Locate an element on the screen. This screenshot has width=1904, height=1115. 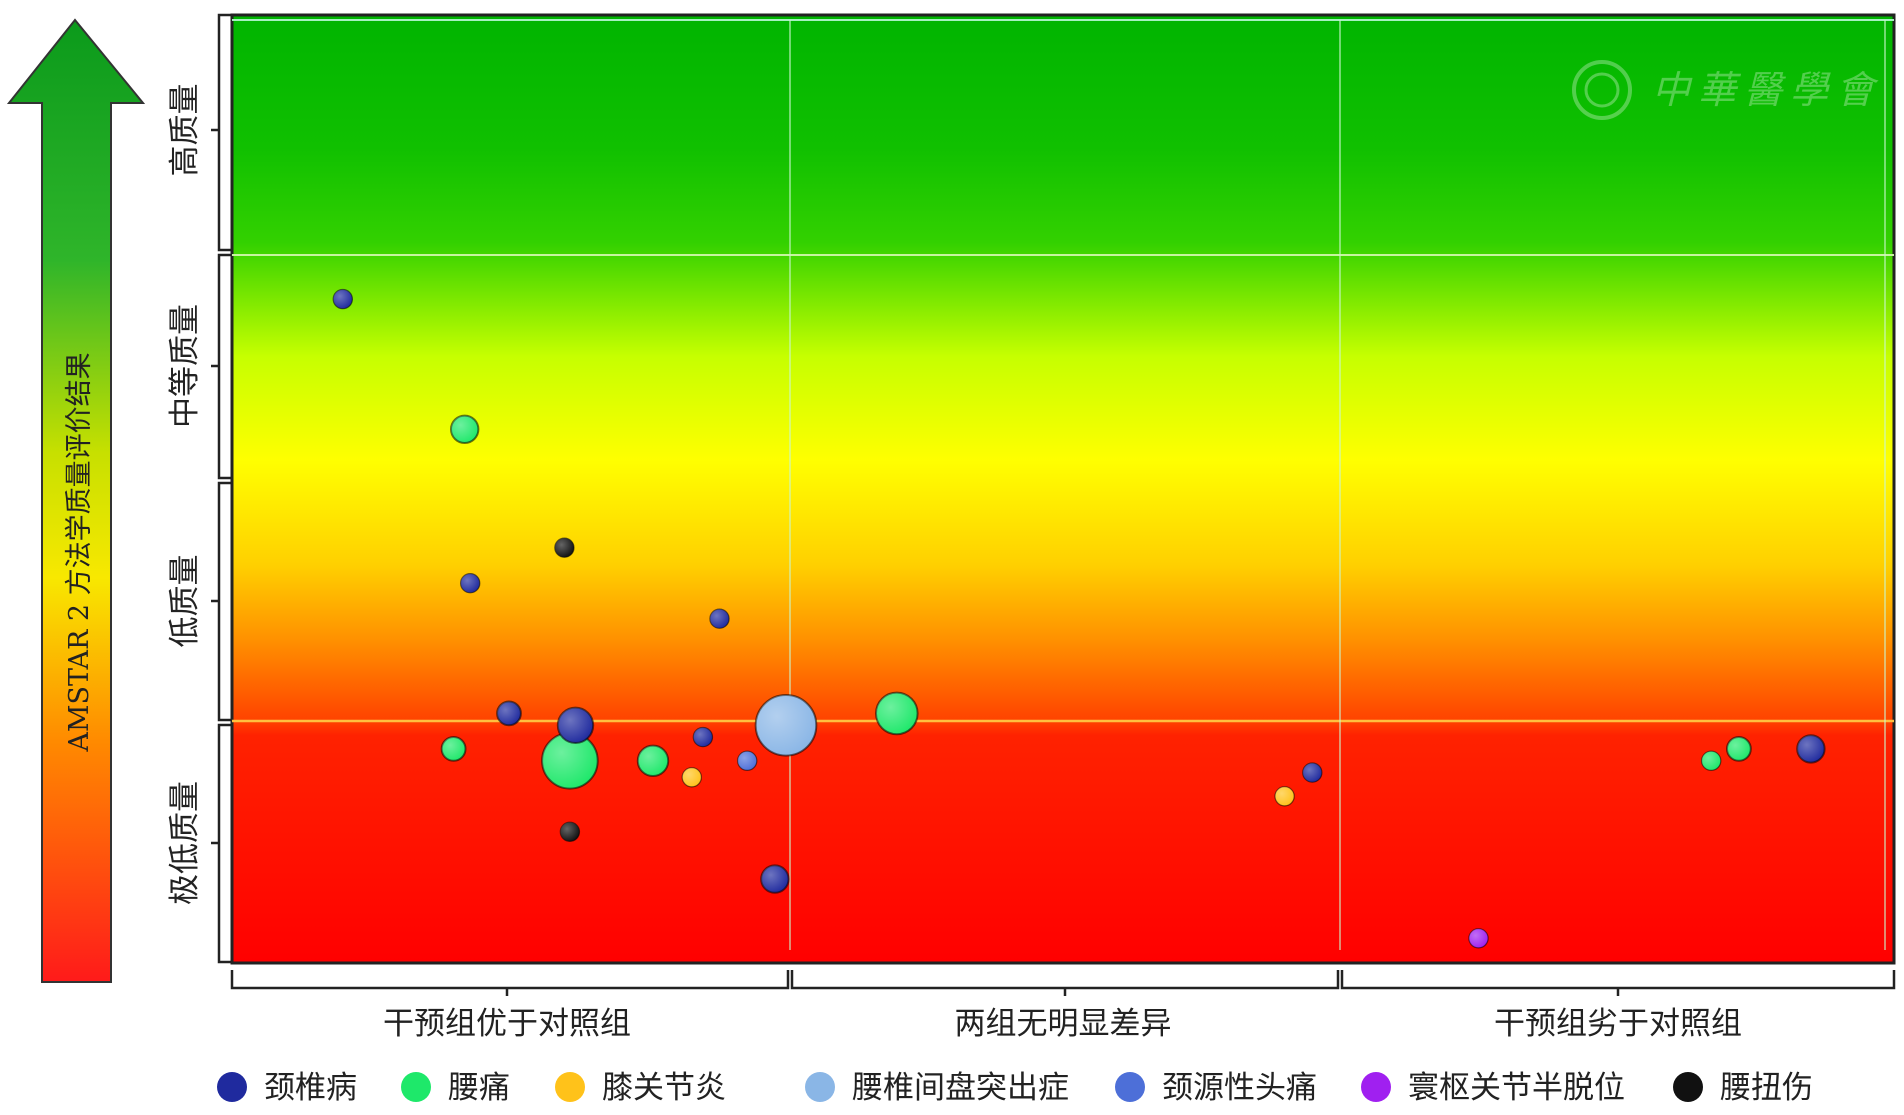
y-brackets is located at coordinates (221, 488).